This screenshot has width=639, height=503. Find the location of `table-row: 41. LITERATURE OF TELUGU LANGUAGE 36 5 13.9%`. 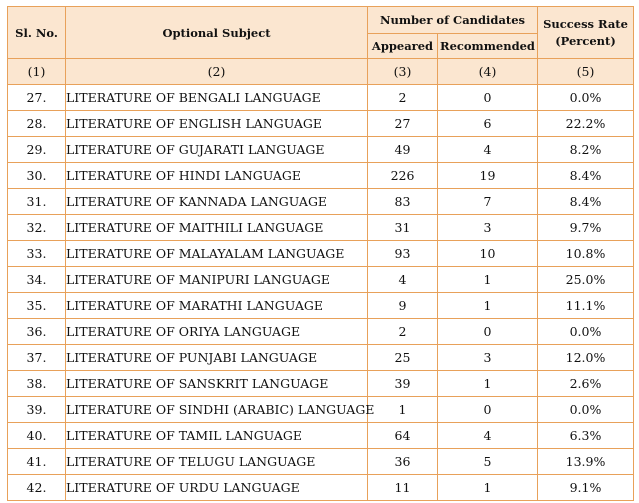

table-row: 41. LITERATURE OF TELUGU LANGUAGE 36 5 13.9% is located at coordinates (320, 461).